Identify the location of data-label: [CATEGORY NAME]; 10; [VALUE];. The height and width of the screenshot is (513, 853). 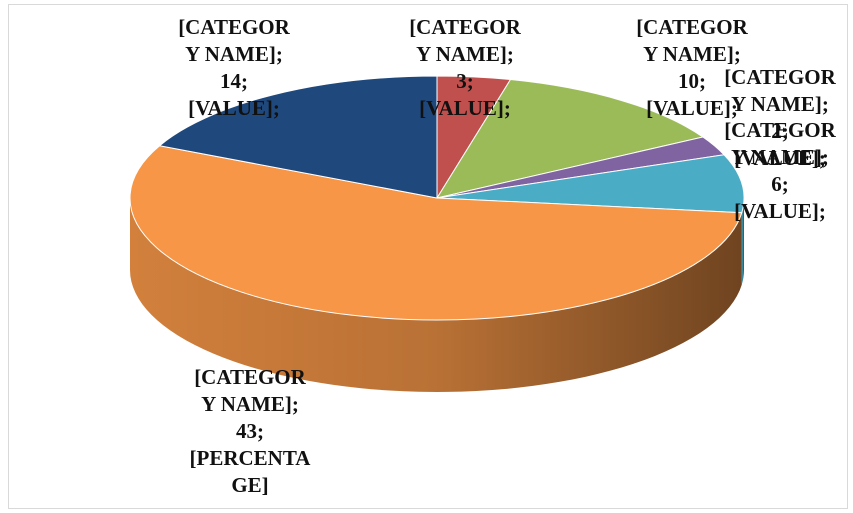
(692, 68).